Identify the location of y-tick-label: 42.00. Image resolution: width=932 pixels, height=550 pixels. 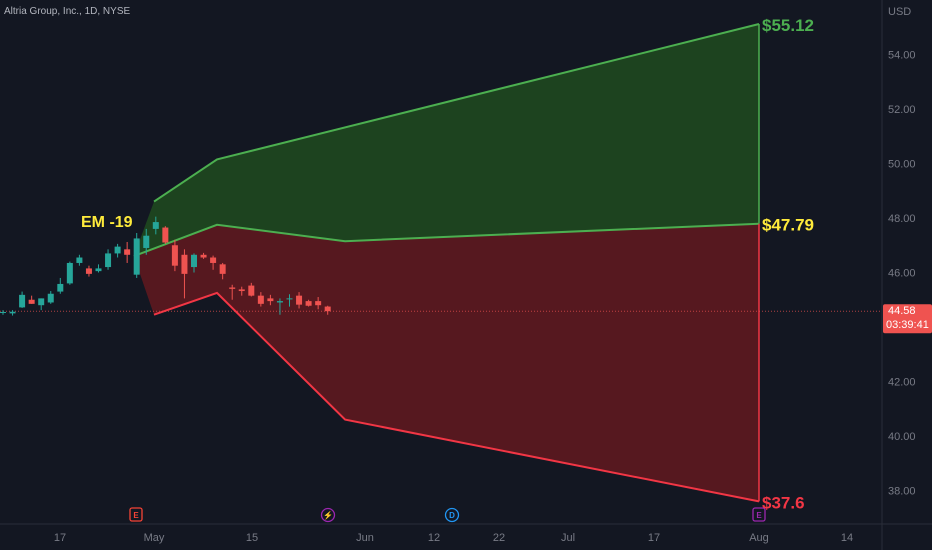
(902, 383).